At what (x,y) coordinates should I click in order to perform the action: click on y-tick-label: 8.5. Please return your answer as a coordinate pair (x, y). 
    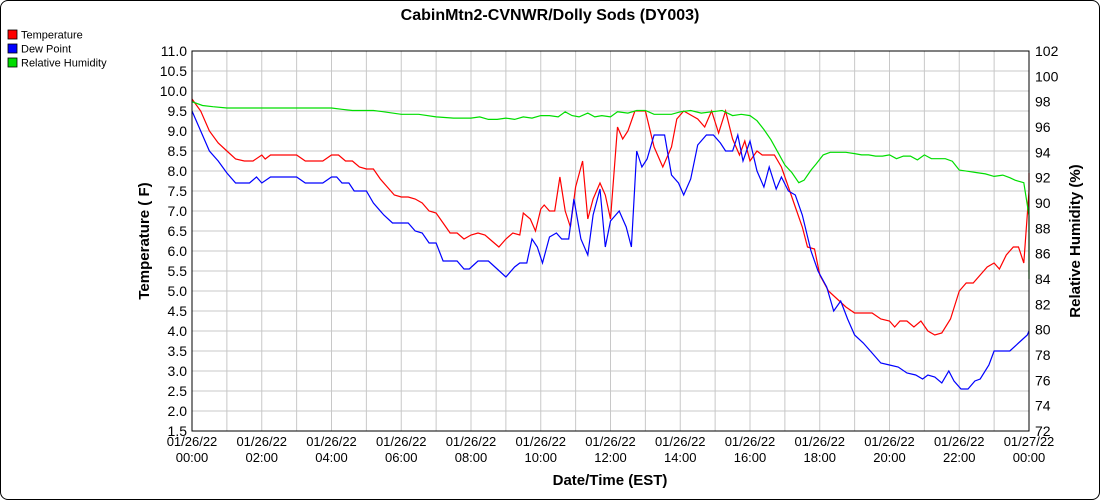
    Looking at the image, I should click on (178, 151).